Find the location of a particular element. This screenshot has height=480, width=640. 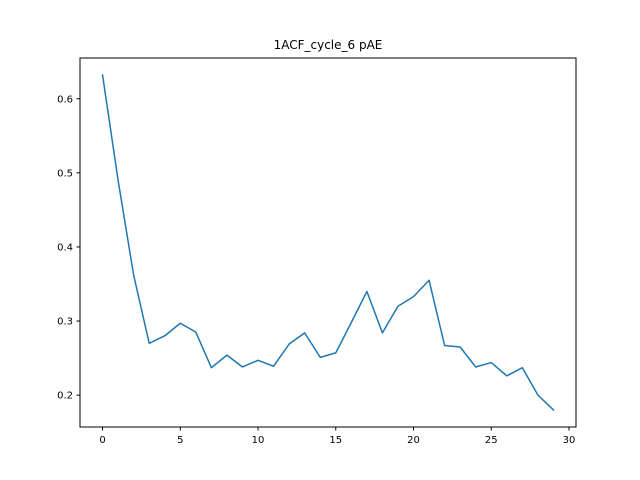

y-tick-label: 0.2 is located at coordinates (65, 396).